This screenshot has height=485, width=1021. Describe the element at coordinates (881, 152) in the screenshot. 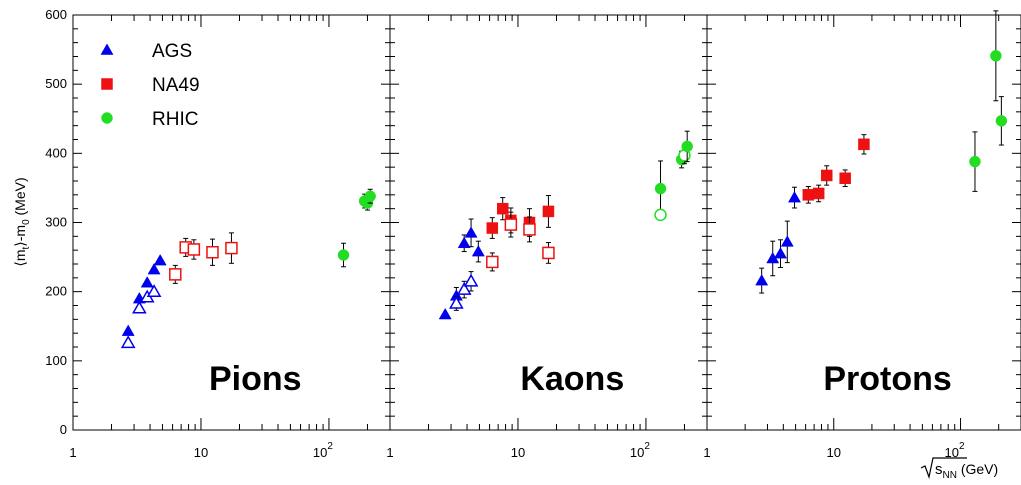

I see `series-points-protons` at that location.